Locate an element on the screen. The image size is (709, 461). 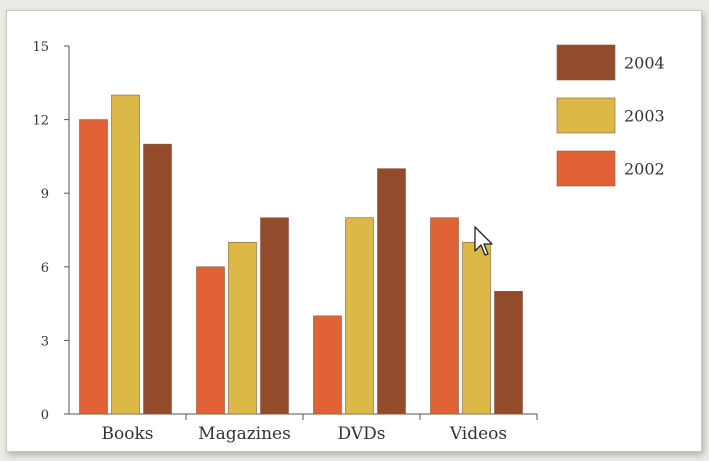
bar-2003-videos is located at coordinates (476, 328).